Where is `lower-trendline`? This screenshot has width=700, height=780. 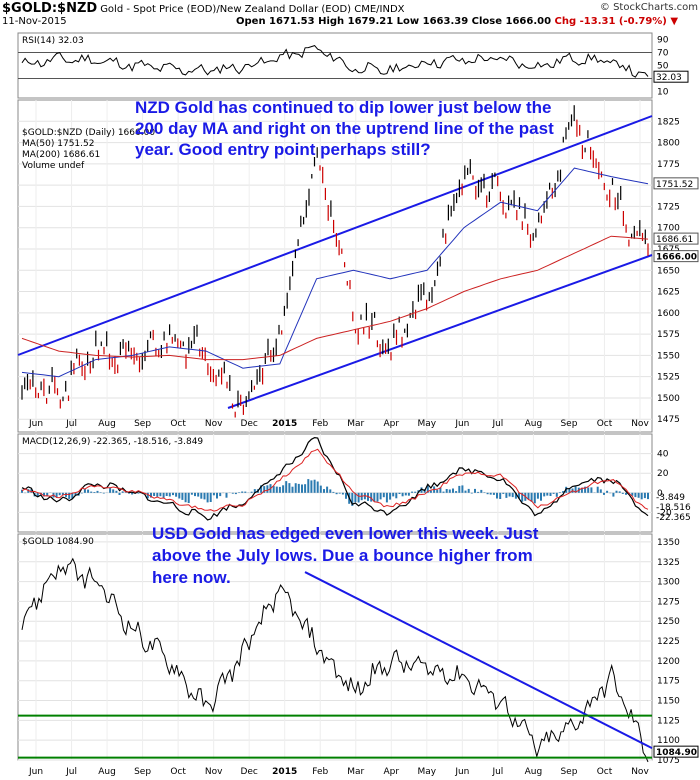
lower-trendline is located at coordinates (440, 331).